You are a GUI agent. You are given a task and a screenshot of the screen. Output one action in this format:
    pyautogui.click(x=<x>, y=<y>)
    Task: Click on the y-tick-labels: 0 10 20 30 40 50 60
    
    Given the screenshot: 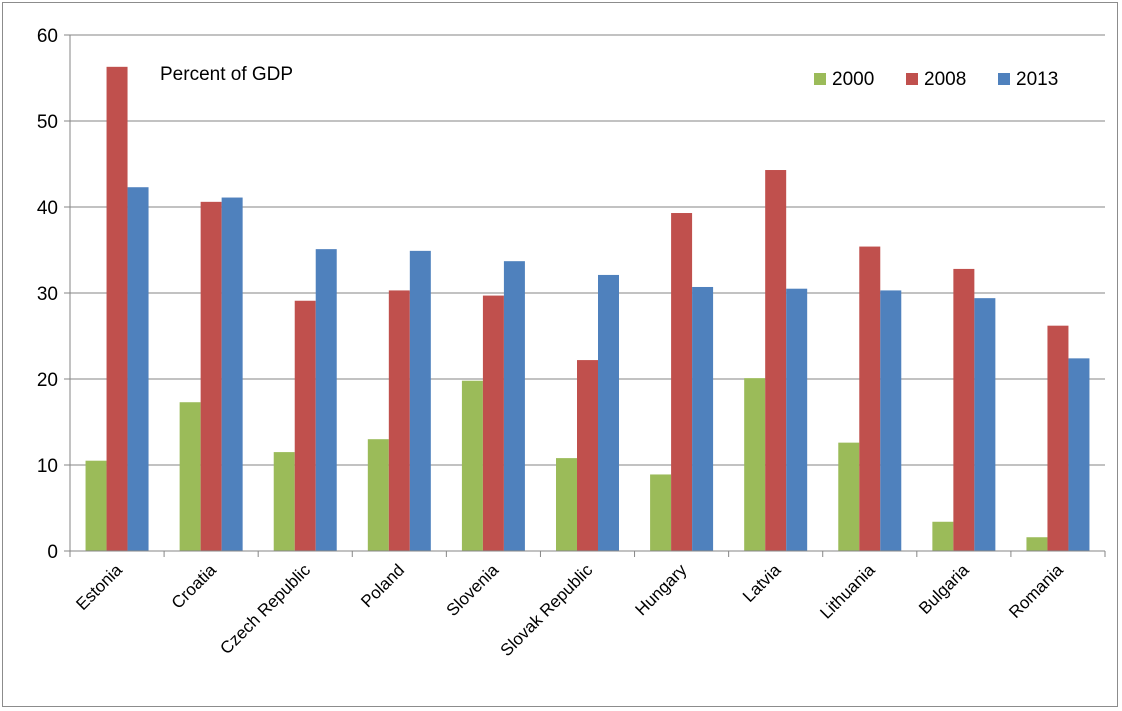 What is the action you would take?
    pyautogui.click(x=53, y=294)
    